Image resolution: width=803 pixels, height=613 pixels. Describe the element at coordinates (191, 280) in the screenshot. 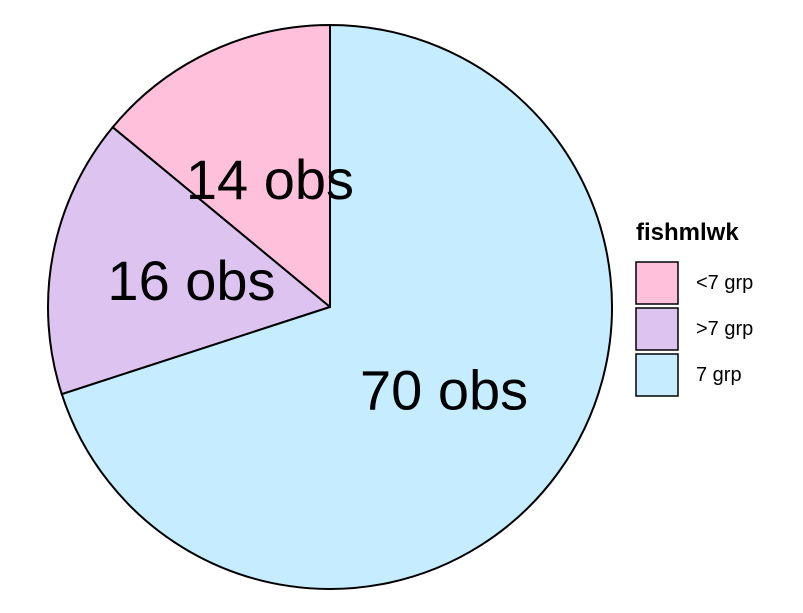

I see `pie-data-label-gt7-grp: 16 obs` at that location.